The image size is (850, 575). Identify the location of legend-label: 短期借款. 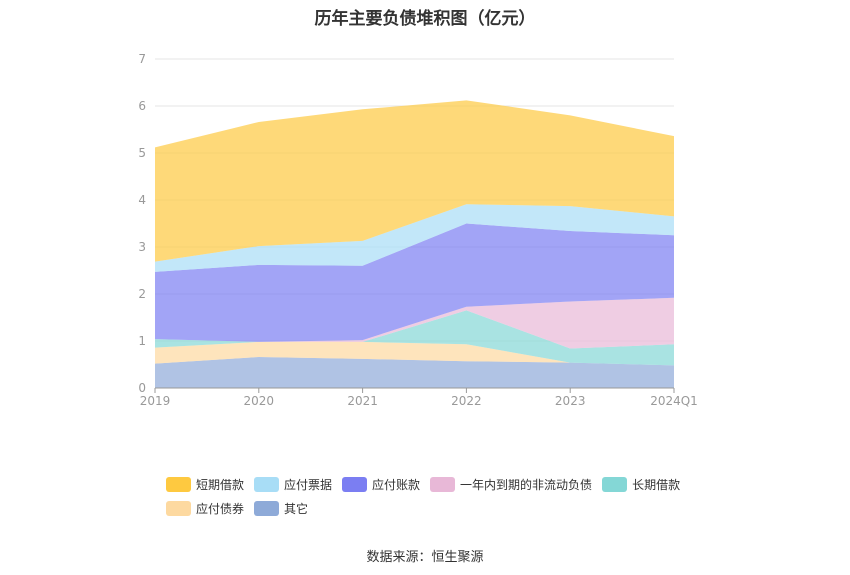
(220, 484).